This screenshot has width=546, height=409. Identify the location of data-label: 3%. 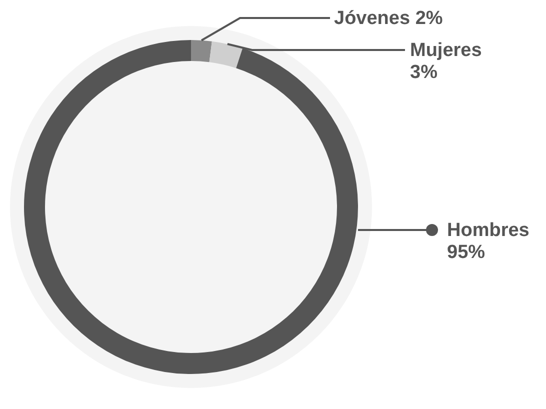
(424, 72).